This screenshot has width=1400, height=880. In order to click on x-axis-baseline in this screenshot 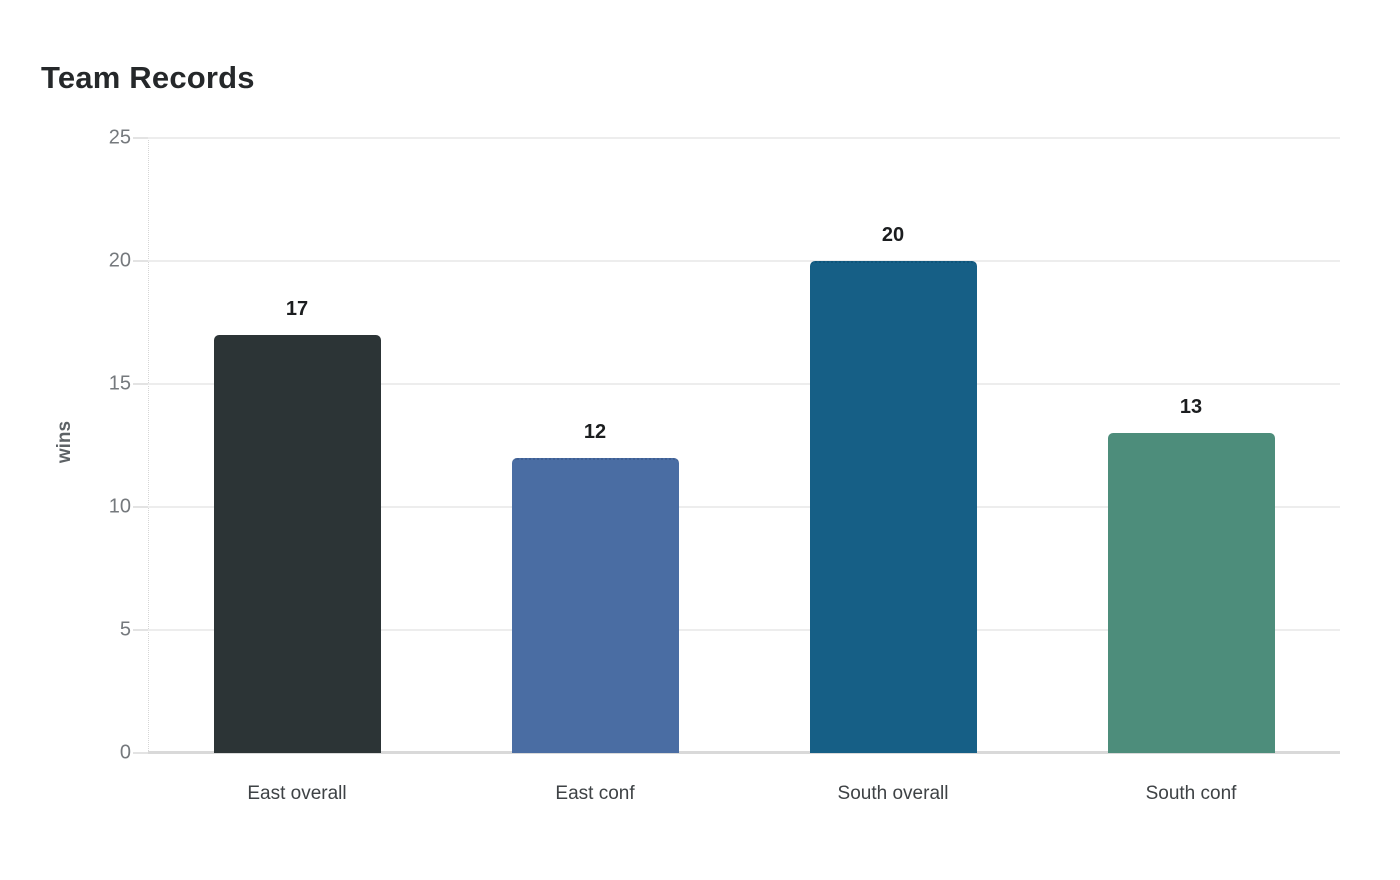, I will do `click(744, 752)`.